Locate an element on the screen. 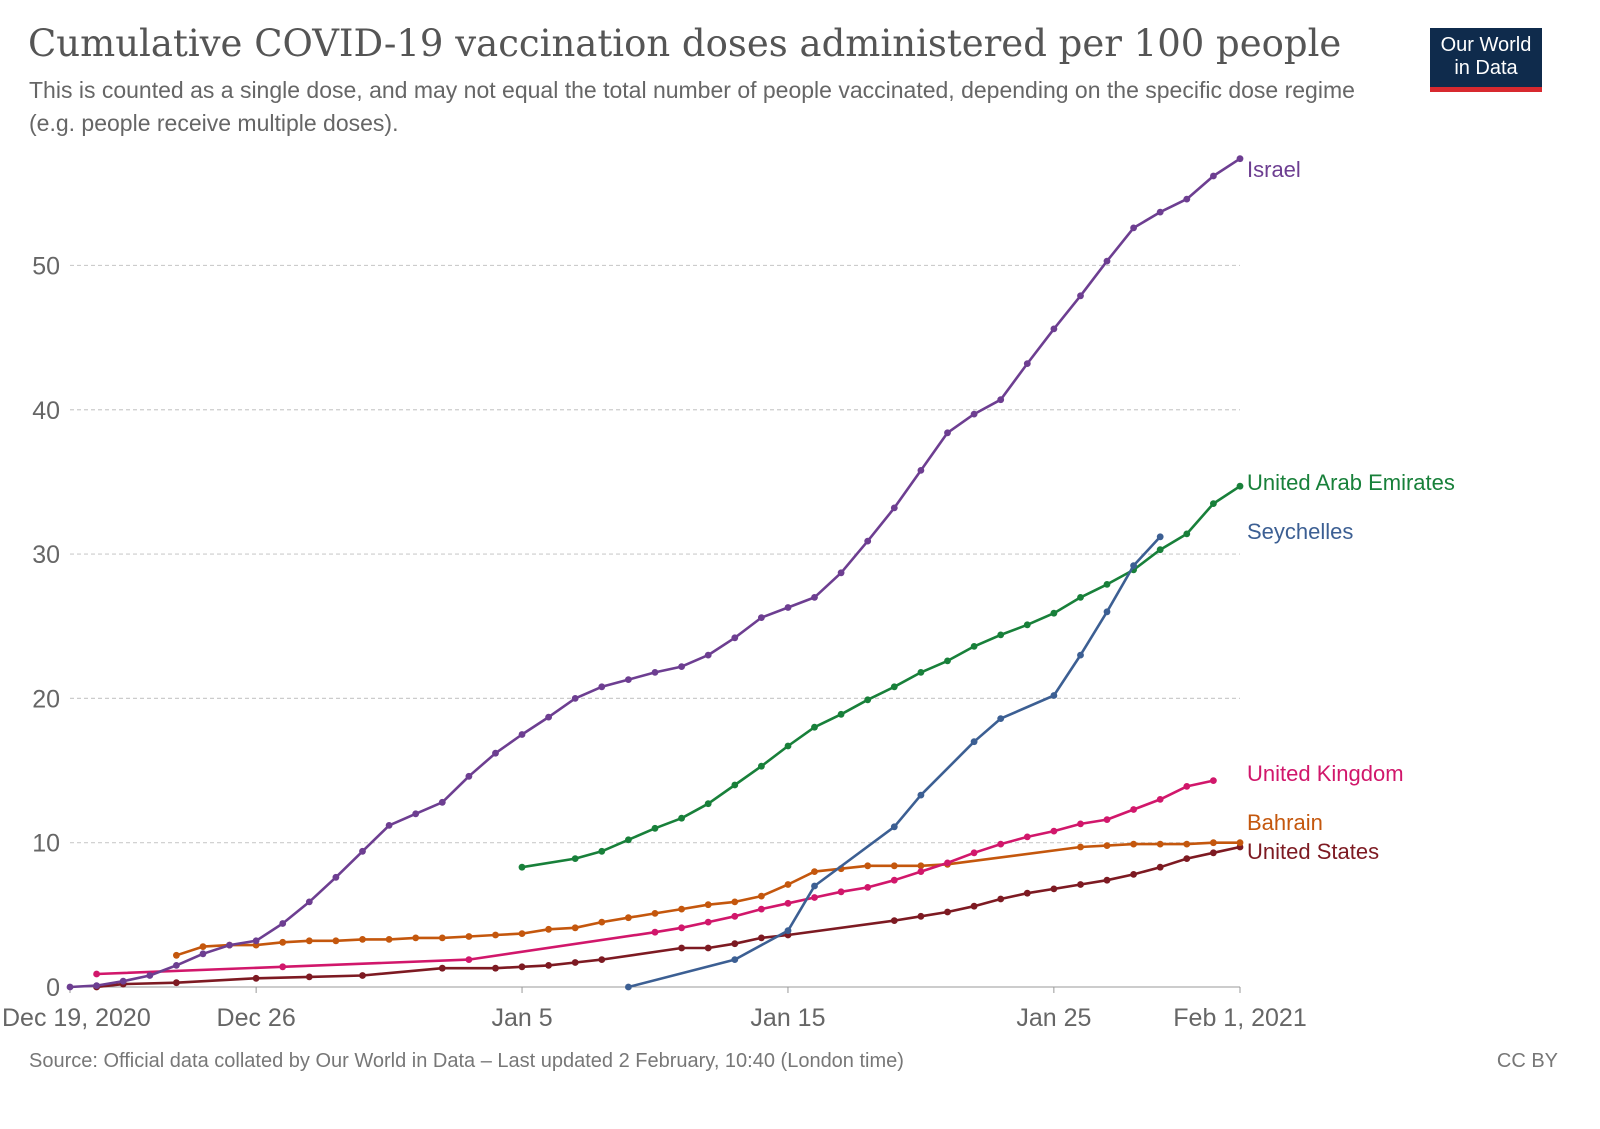 This screenshot has height=1129, width=1600. logo-line-1: Our World is located at coordinates (1486, 45).